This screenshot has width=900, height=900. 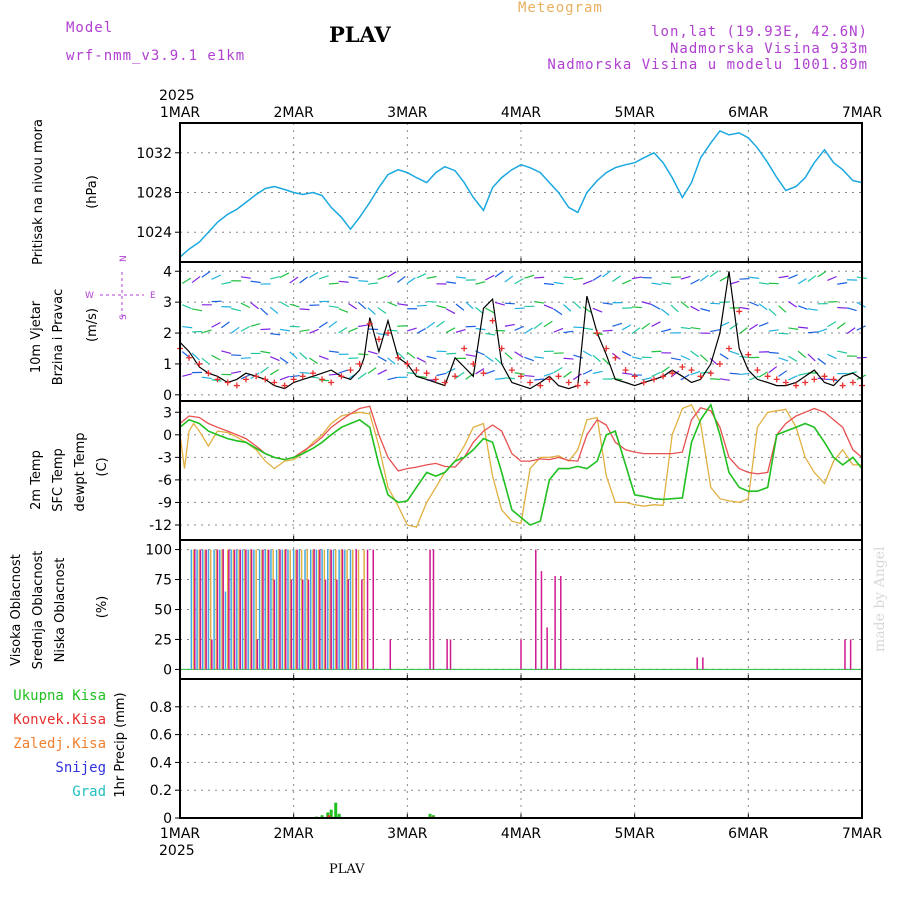 I want to click on y-tick-label: 0, so click(x=167, y=819).